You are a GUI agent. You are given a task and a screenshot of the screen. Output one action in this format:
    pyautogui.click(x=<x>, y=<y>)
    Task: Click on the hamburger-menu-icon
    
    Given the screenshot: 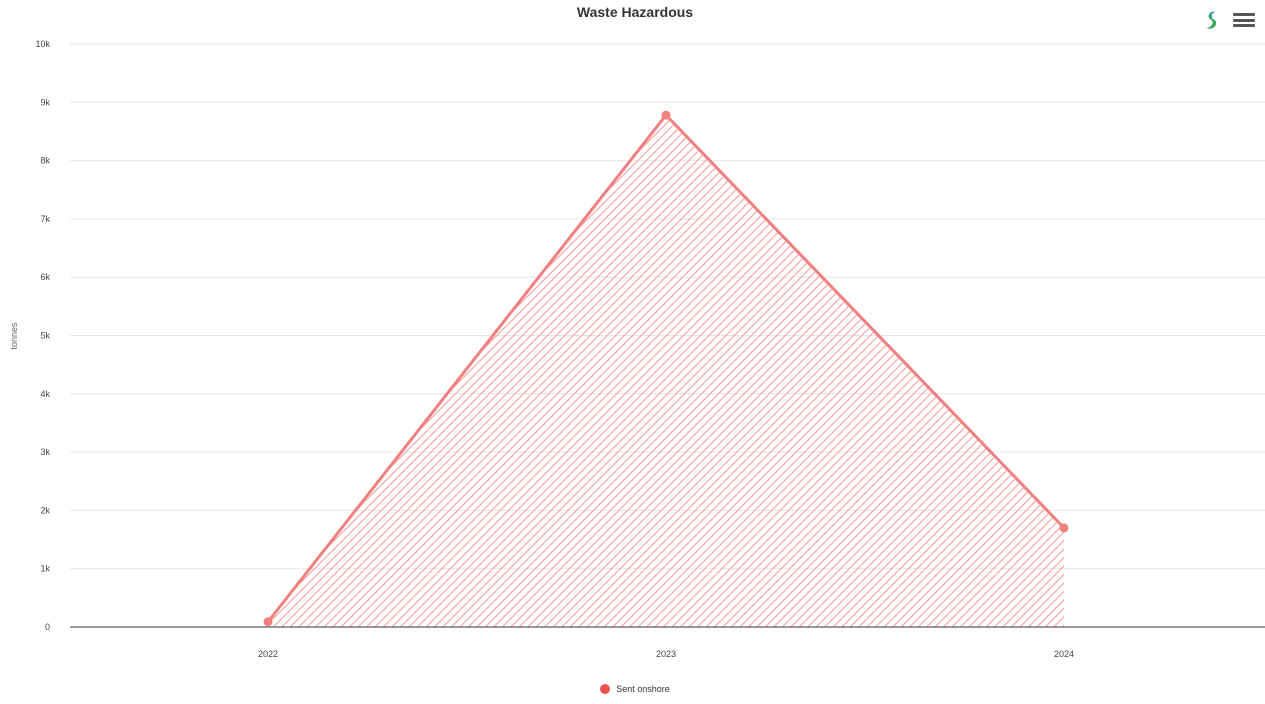 What is the action you would take?
    pyautogui.click(x=1244, y=20)
    